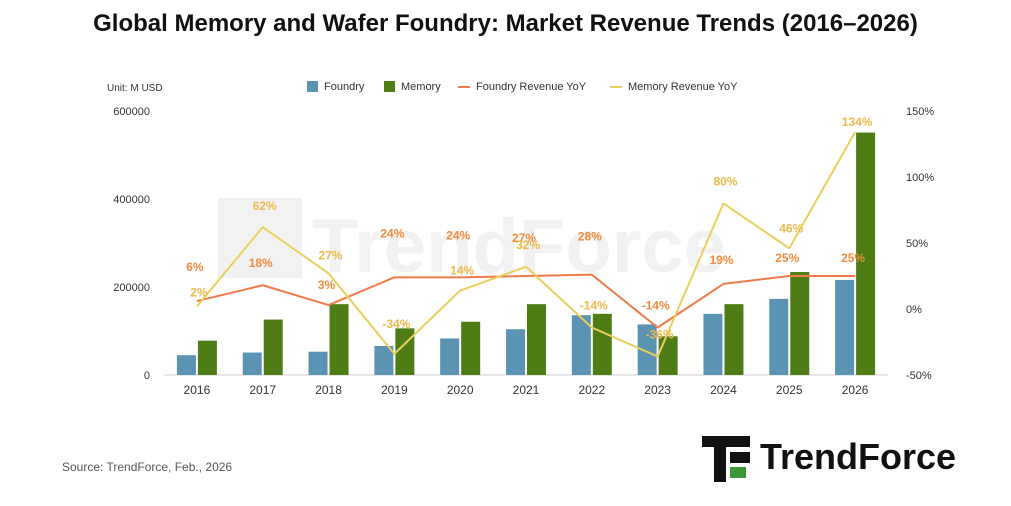 This screenshot has height=506, width=1011. I want to click on legend-label: Foundry Revenue YoY, so click(531, 87).